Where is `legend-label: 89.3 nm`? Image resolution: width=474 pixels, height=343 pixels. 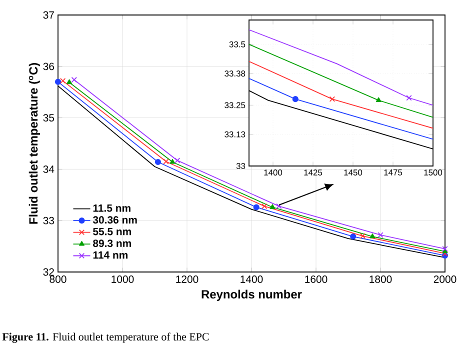
legend-label: 89.3 nm is located at coordinates (112, 244).